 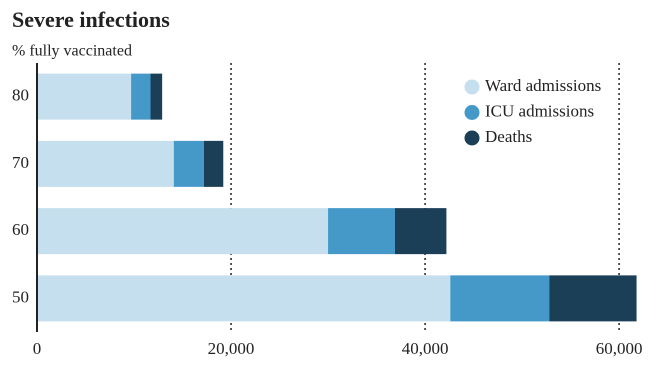 I want to click on legend-label: Deaths, so click(x=508, y=136).